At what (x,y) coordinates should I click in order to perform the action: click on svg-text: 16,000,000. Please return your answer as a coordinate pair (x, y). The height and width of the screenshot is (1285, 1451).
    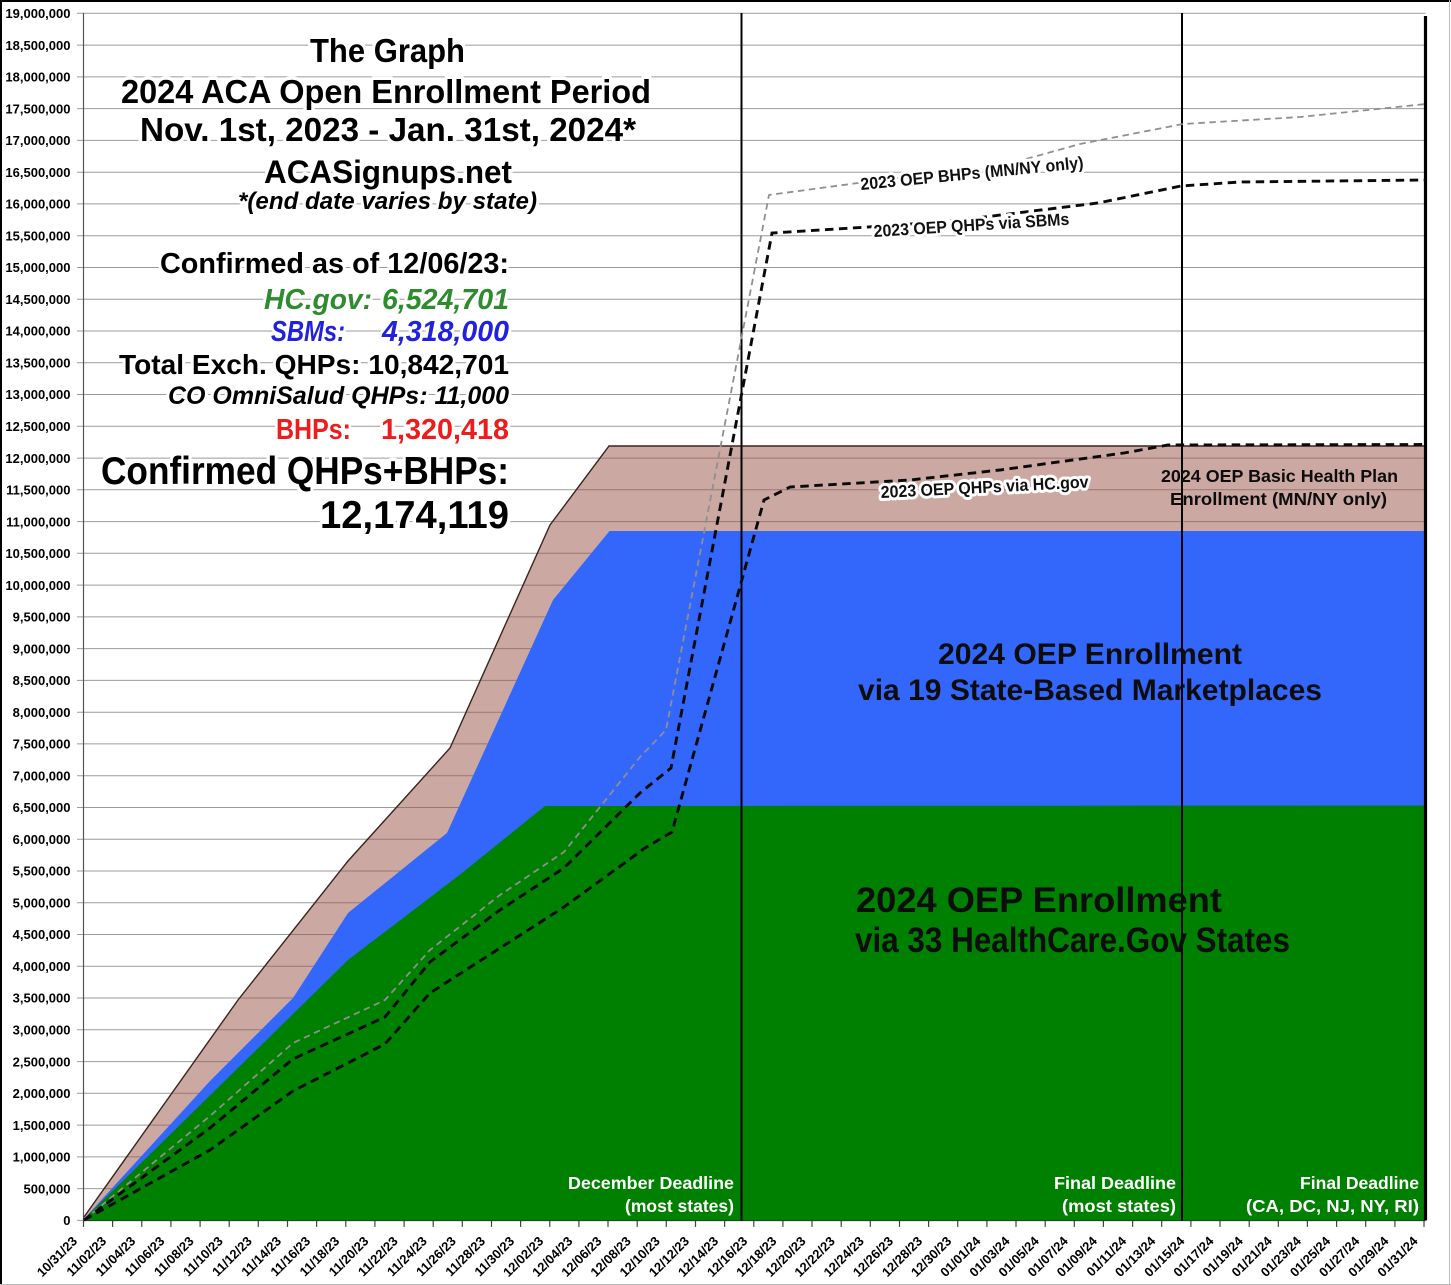
    Looking at the image, I should click on (37, 204).